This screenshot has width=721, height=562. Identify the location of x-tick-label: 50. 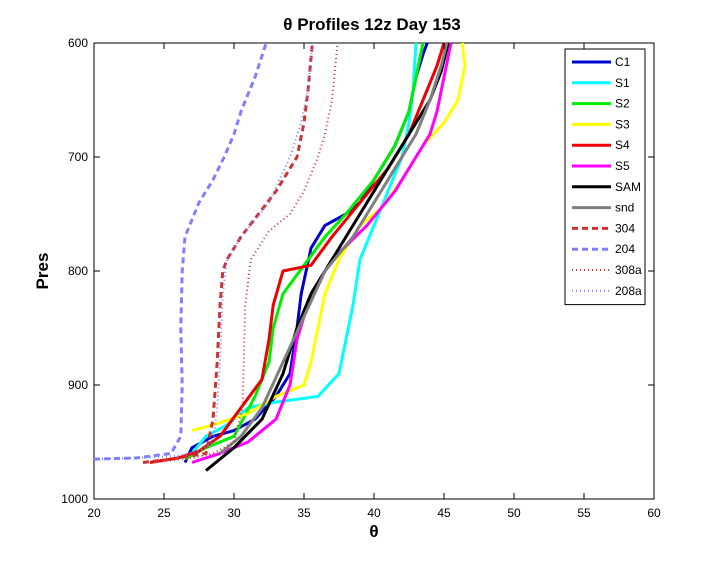
(514, 513).